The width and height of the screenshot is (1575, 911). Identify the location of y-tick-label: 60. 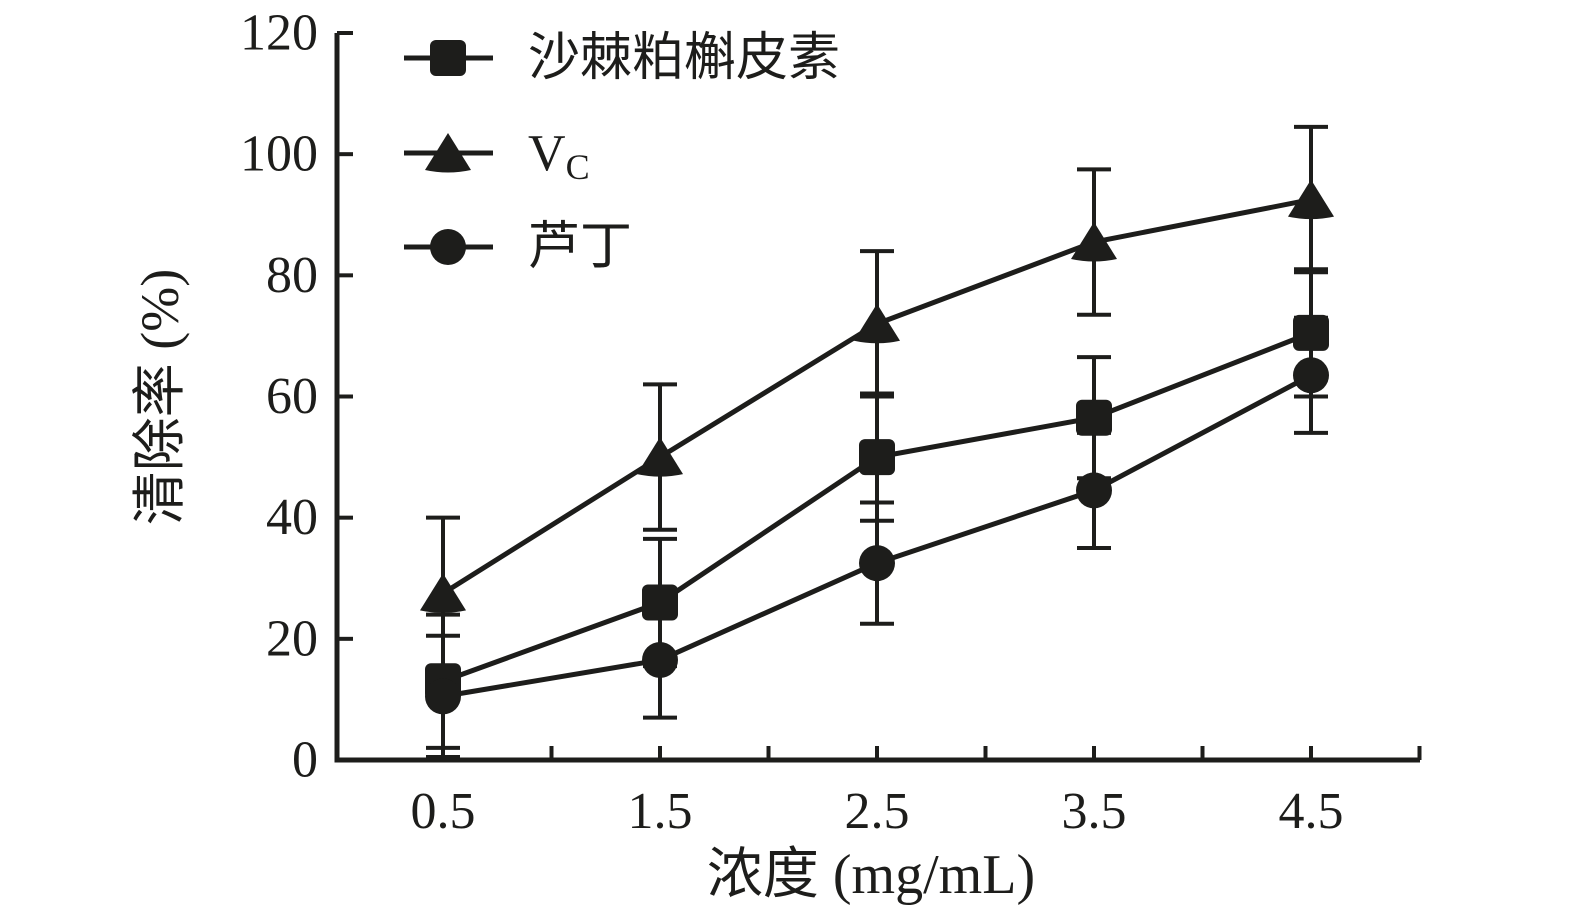
(292, 396).